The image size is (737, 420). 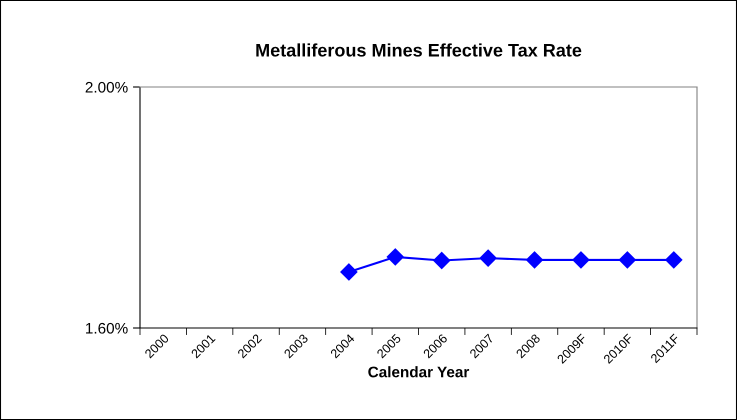 What do you see at coordinates (107, 87) in the screenshot?
I see `y-tick-label: 2.00%` at bounding box center [107, 87].